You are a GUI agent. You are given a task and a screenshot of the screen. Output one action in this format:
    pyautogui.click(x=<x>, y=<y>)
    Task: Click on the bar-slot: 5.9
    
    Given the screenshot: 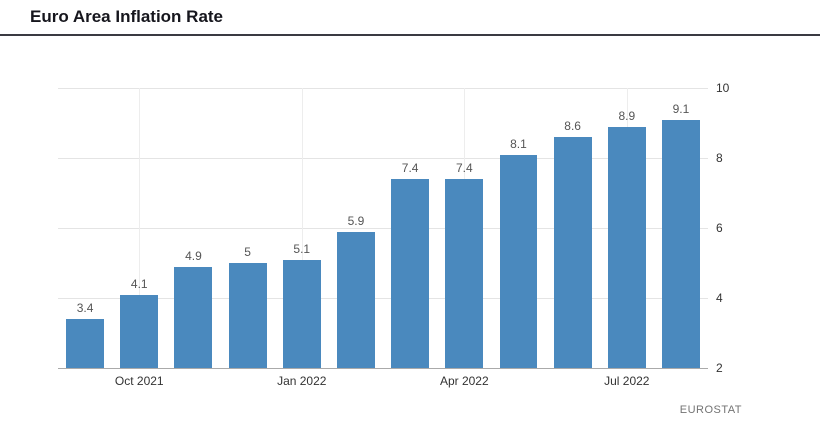 What is the action you would take?
    pyautogui.click(x=356, y=228)
    